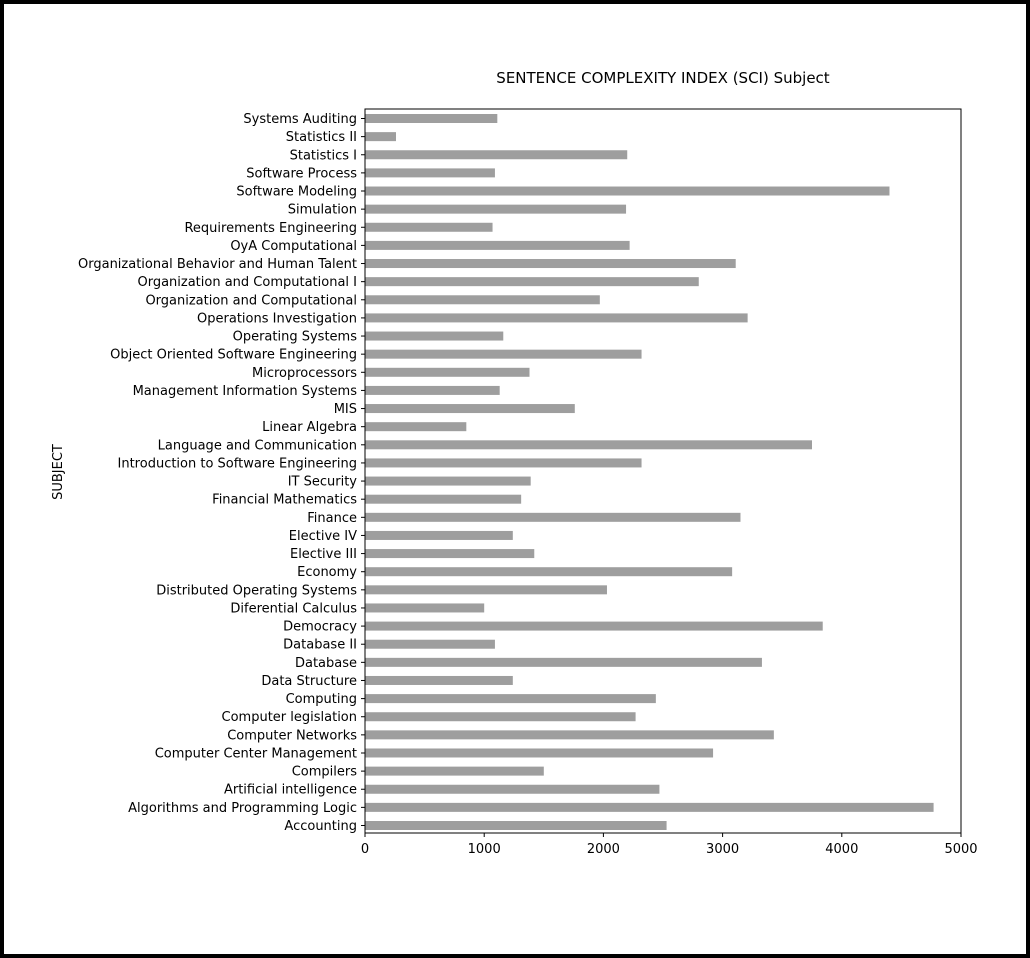  Describe the element at coordinates (289, 717) in the screenshot. I see `y-tick-label: Computer legislation` at that location.